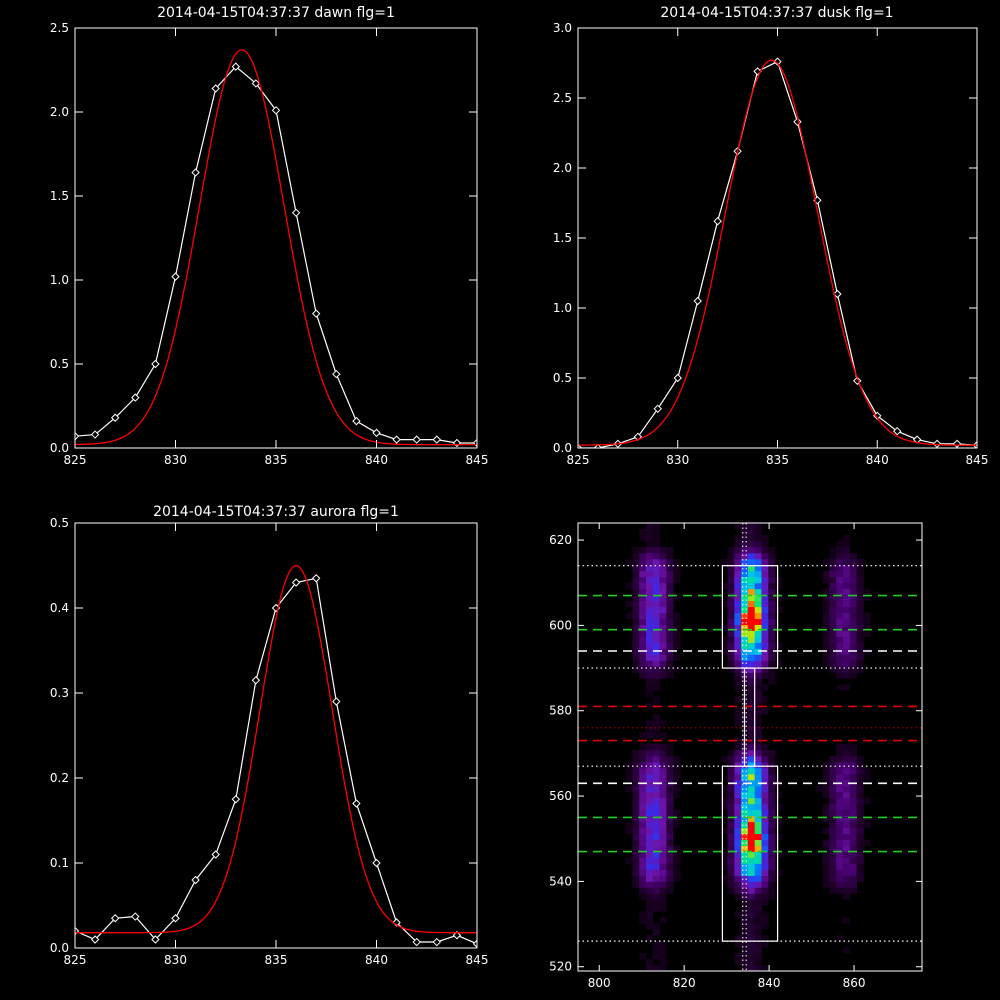 This screenshot has height=1000, width=1000. What do you see at coordinates (215, 854) in the screenshot?
I see `aurora-data-point` at bounding box center [215, 854].